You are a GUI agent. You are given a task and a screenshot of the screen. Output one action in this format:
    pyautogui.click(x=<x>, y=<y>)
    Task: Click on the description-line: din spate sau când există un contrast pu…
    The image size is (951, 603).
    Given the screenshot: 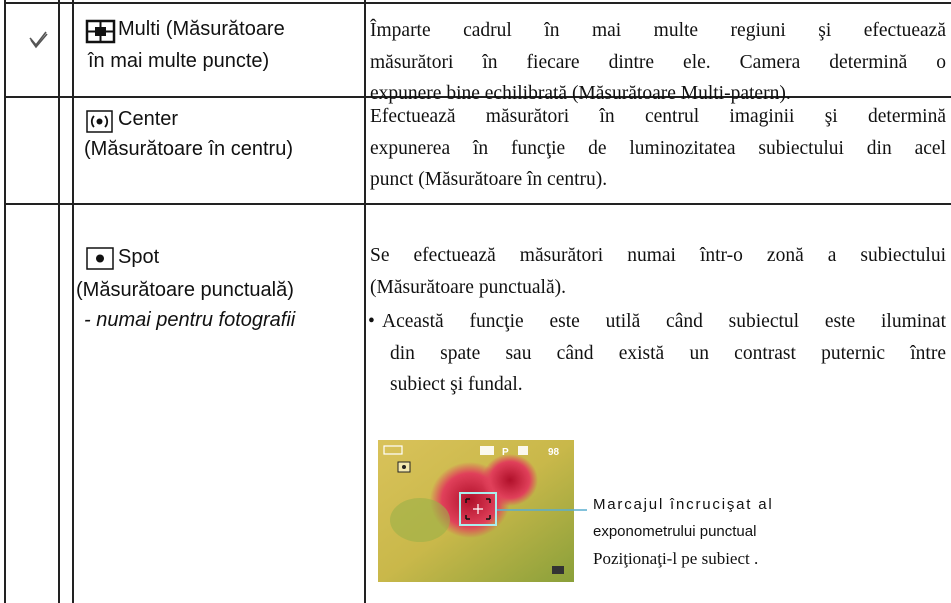 What is the action you would take?
    pyautogui.click(x=668, y=353)
    